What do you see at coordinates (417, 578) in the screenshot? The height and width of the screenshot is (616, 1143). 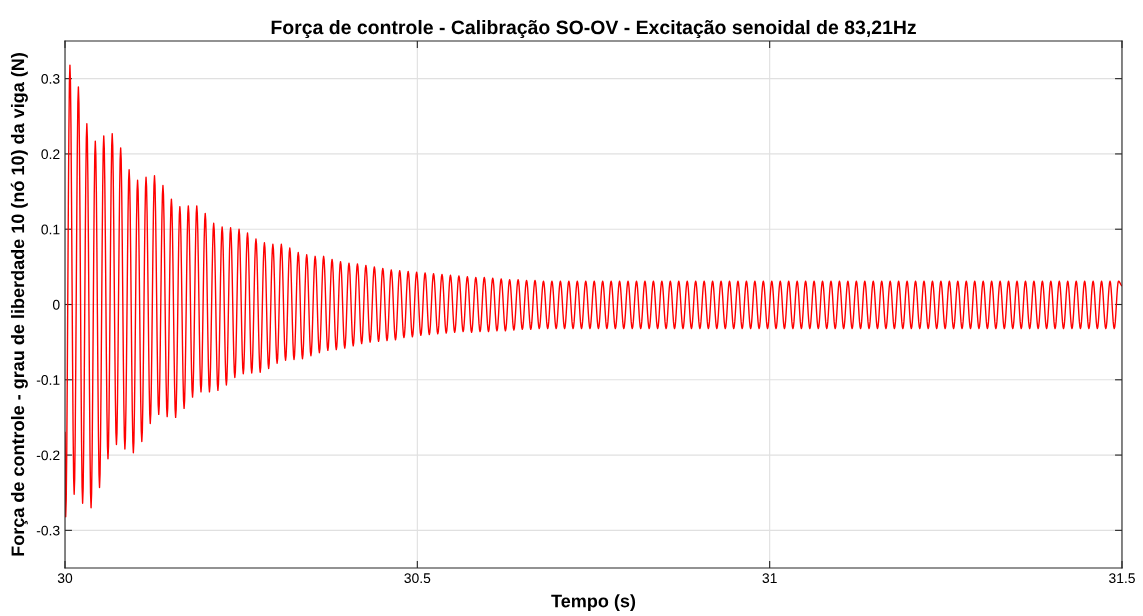 I see `x-tick-label: 30.5` at bounding box center [417, 578].